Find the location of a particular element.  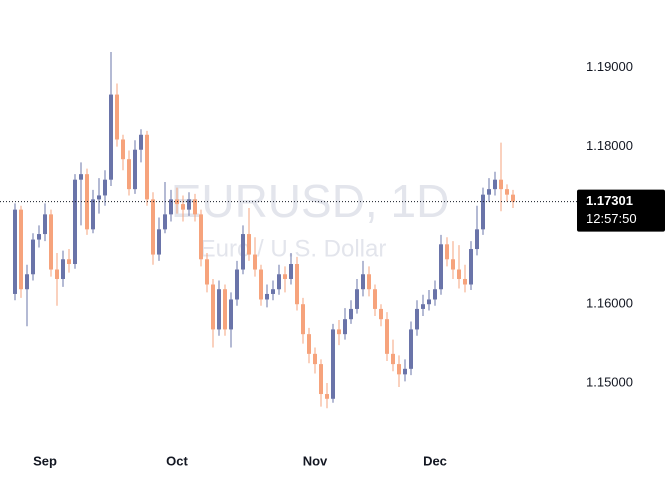

last-price-label: 1.17301 is located at coordinates (609, 200).